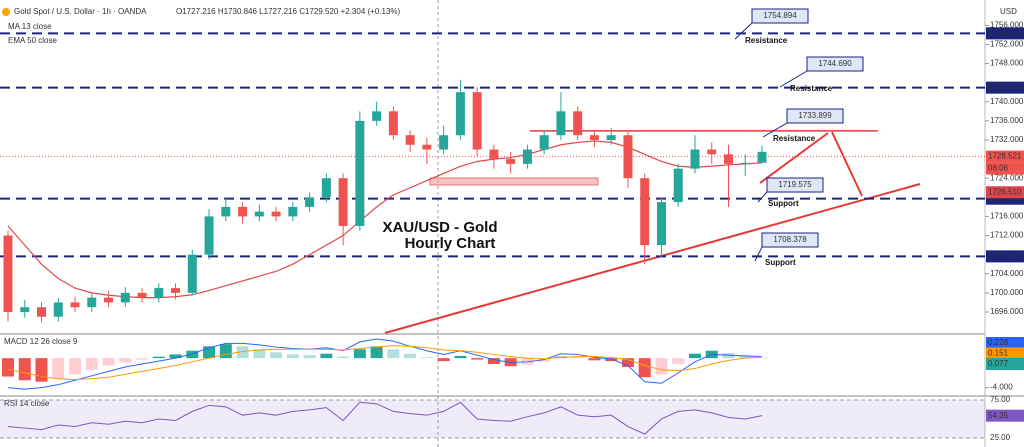 This screenshot has width=1024, height=447. I want to click on y-tick-label: 75.00, so click(1000, 399).